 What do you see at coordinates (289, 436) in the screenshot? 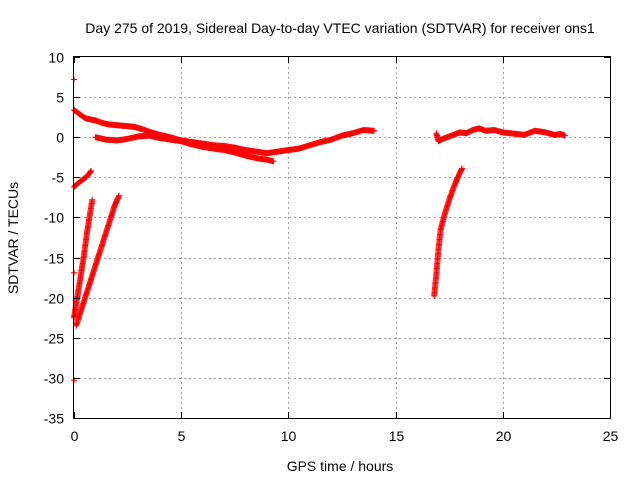
I see `x-tick-label: 10` at bounding box center [289, 436].